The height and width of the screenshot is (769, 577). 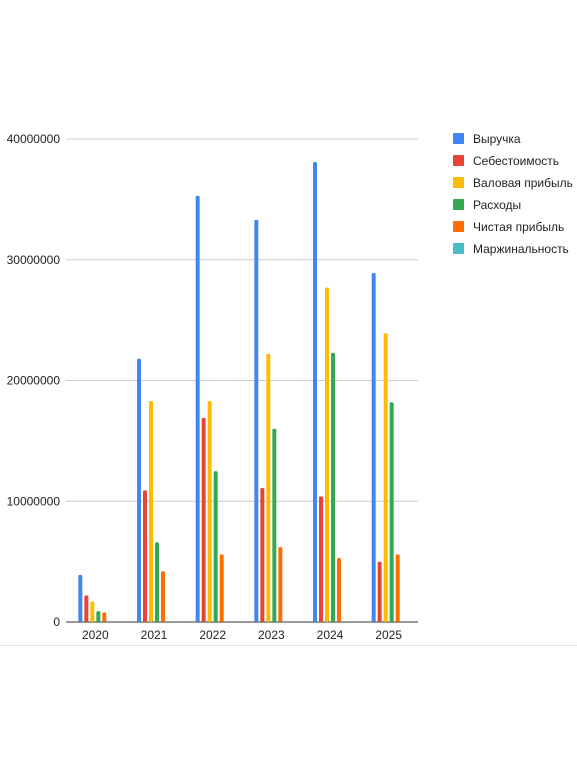 What do you see at coordinates (34, 139) in the screenshot?
I see `y-tick-label: 40000000` at bounding box center [34, 139].